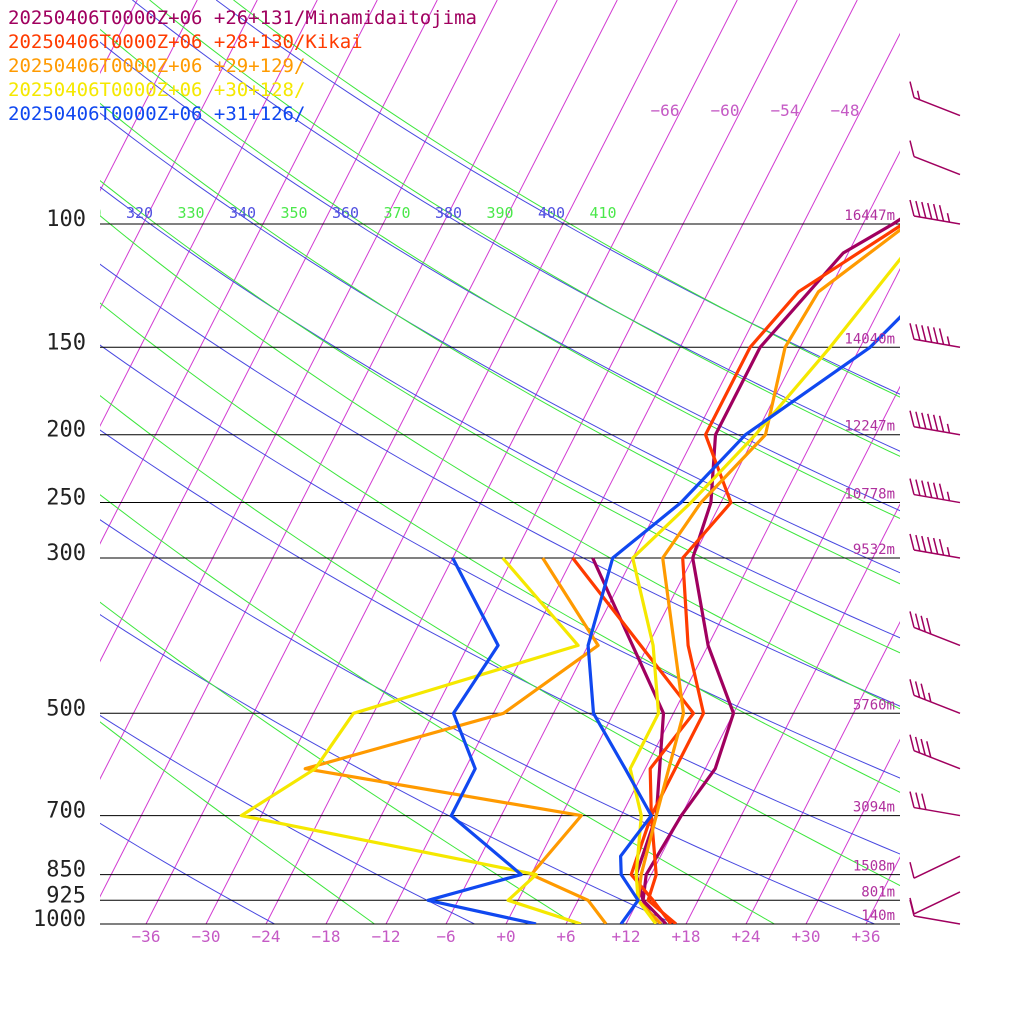  Describe the element at coordinates (326, 936) in the screenshot. I see `temperature-tick-label: −18` at that location.